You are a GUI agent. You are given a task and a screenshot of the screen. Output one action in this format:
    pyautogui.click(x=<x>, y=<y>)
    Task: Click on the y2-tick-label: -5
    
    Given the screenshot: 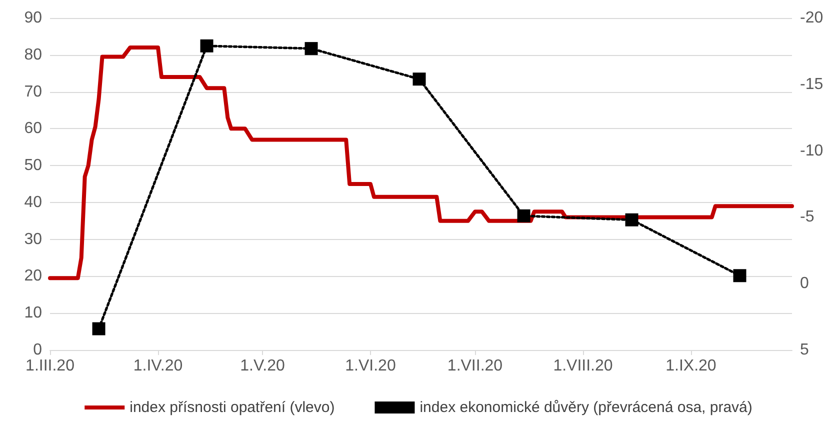 What is the action you would take?
    pyautogui.click(x=807, y=217)
    